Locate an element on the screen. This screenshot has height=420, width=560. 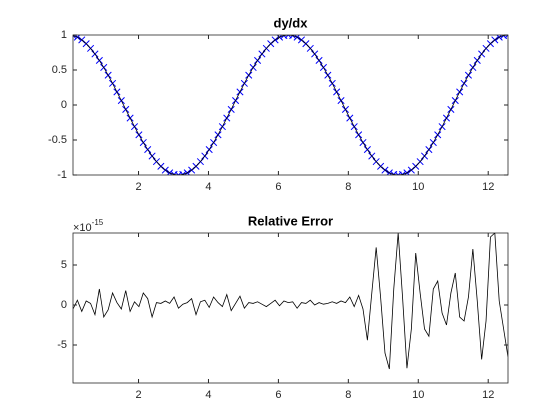
y-tick-label: 0.5 is located at coordinates (59, 70).